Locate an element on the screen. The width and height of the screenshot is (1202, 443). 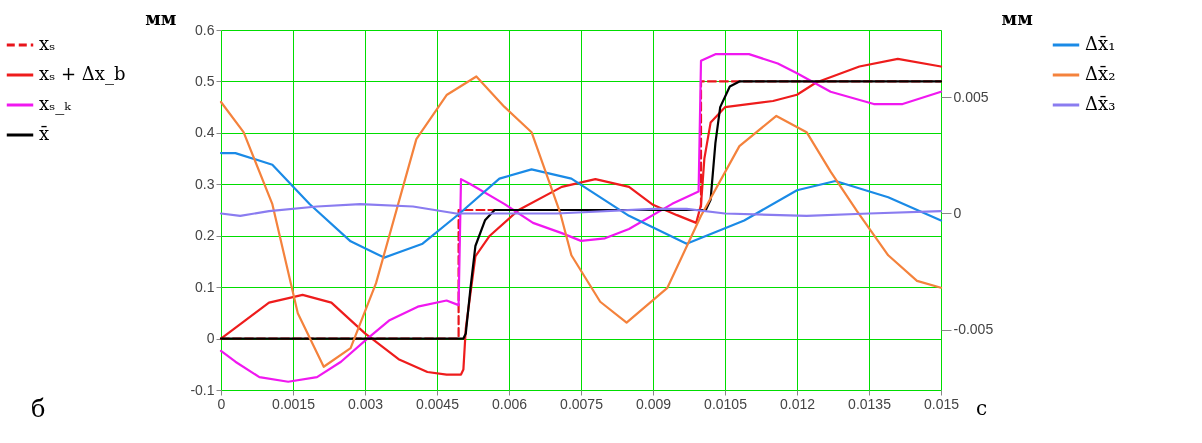
y-tick-label: 0.5 is located at coordinates (205, 80).